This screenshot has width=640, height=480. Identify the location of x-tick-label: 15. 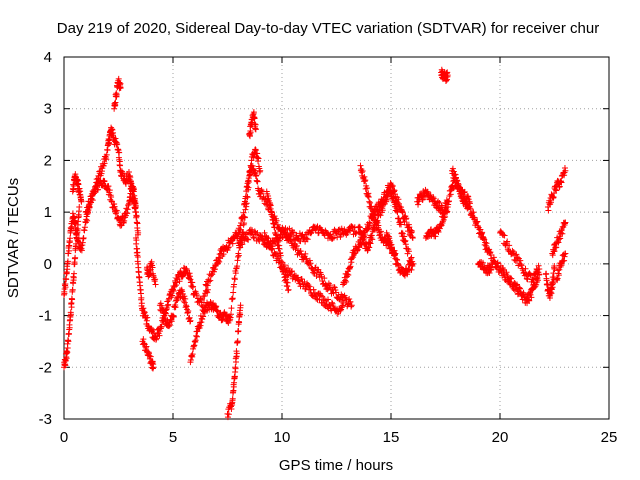
(391, 437).